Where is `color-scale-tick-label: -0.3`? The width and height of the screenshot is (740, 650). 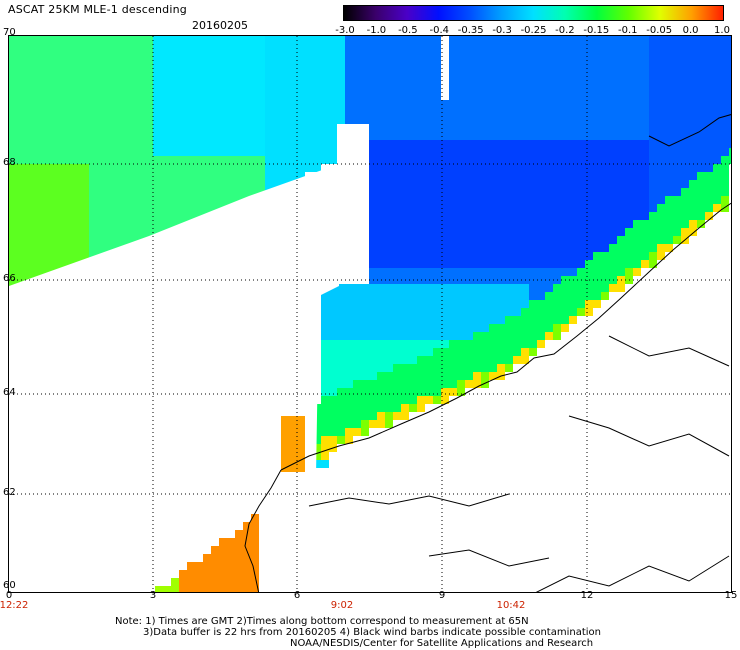
color-scale-tick-label: -0.3 is located at coordinates (502, 30).